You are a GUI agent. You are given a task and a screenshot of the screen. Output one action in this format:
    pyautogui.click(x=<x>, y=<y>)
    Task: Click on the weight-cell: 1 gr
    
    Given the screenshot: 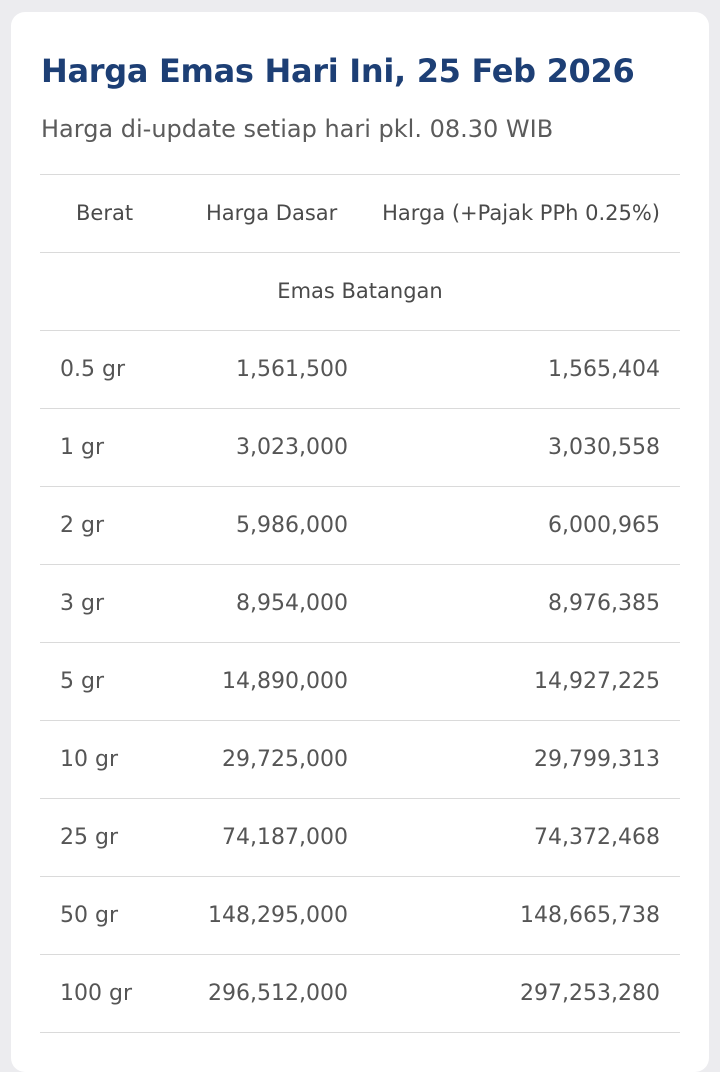 What is the action you would take?
    pyautogui.click(x=82, y=447)
    